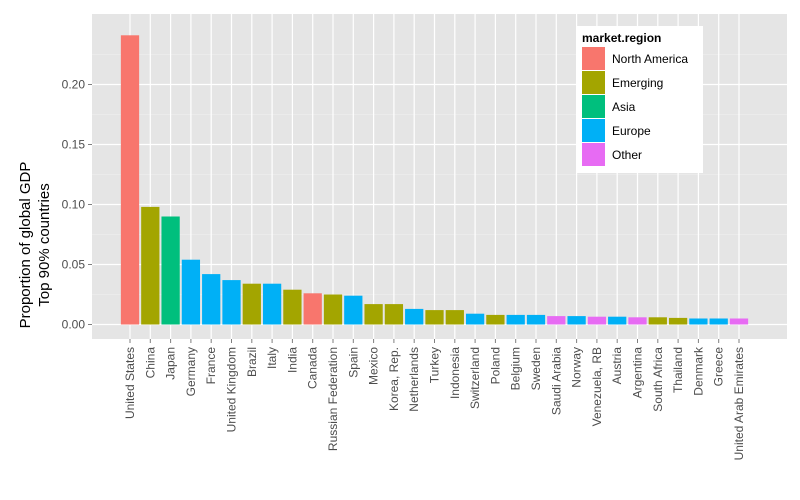 The image size is (800, 500). Describe the element at coordinates (292, 360) in the screenshot. I see `x-tick-label: India` at that location.